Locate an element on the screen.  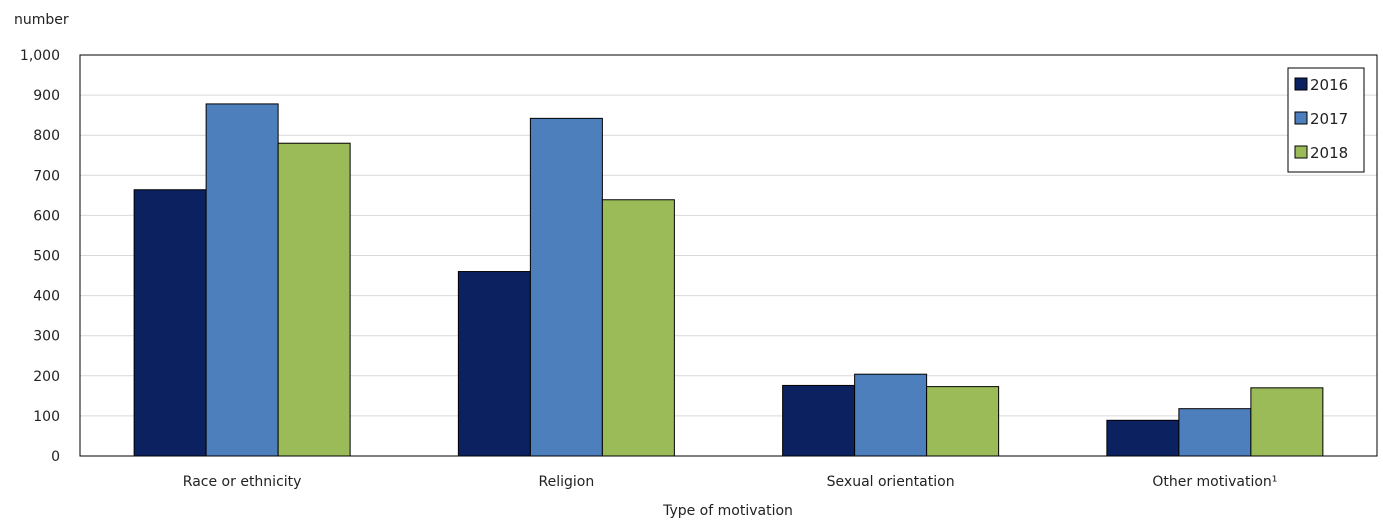
legend-label: 2017 is located at coordinates (1329, 119).